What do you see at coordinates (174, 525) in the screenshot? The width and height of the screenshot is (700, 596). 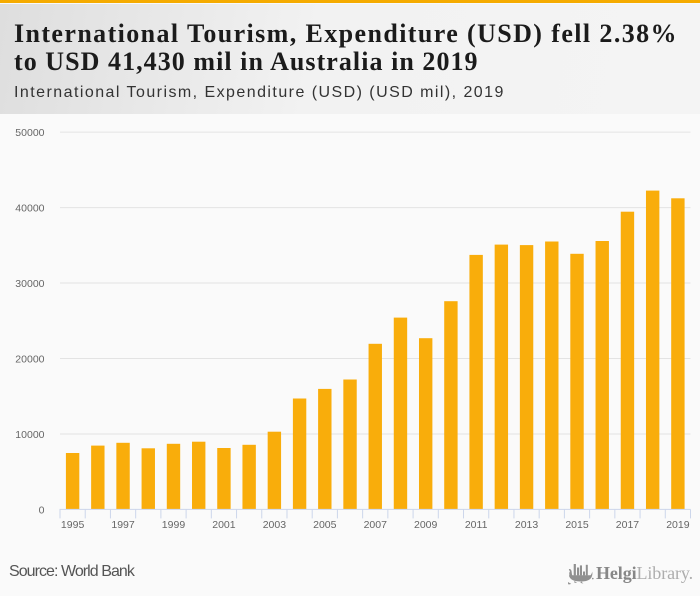 I see `svg-text: 1999` at bounding box center [174, 525].